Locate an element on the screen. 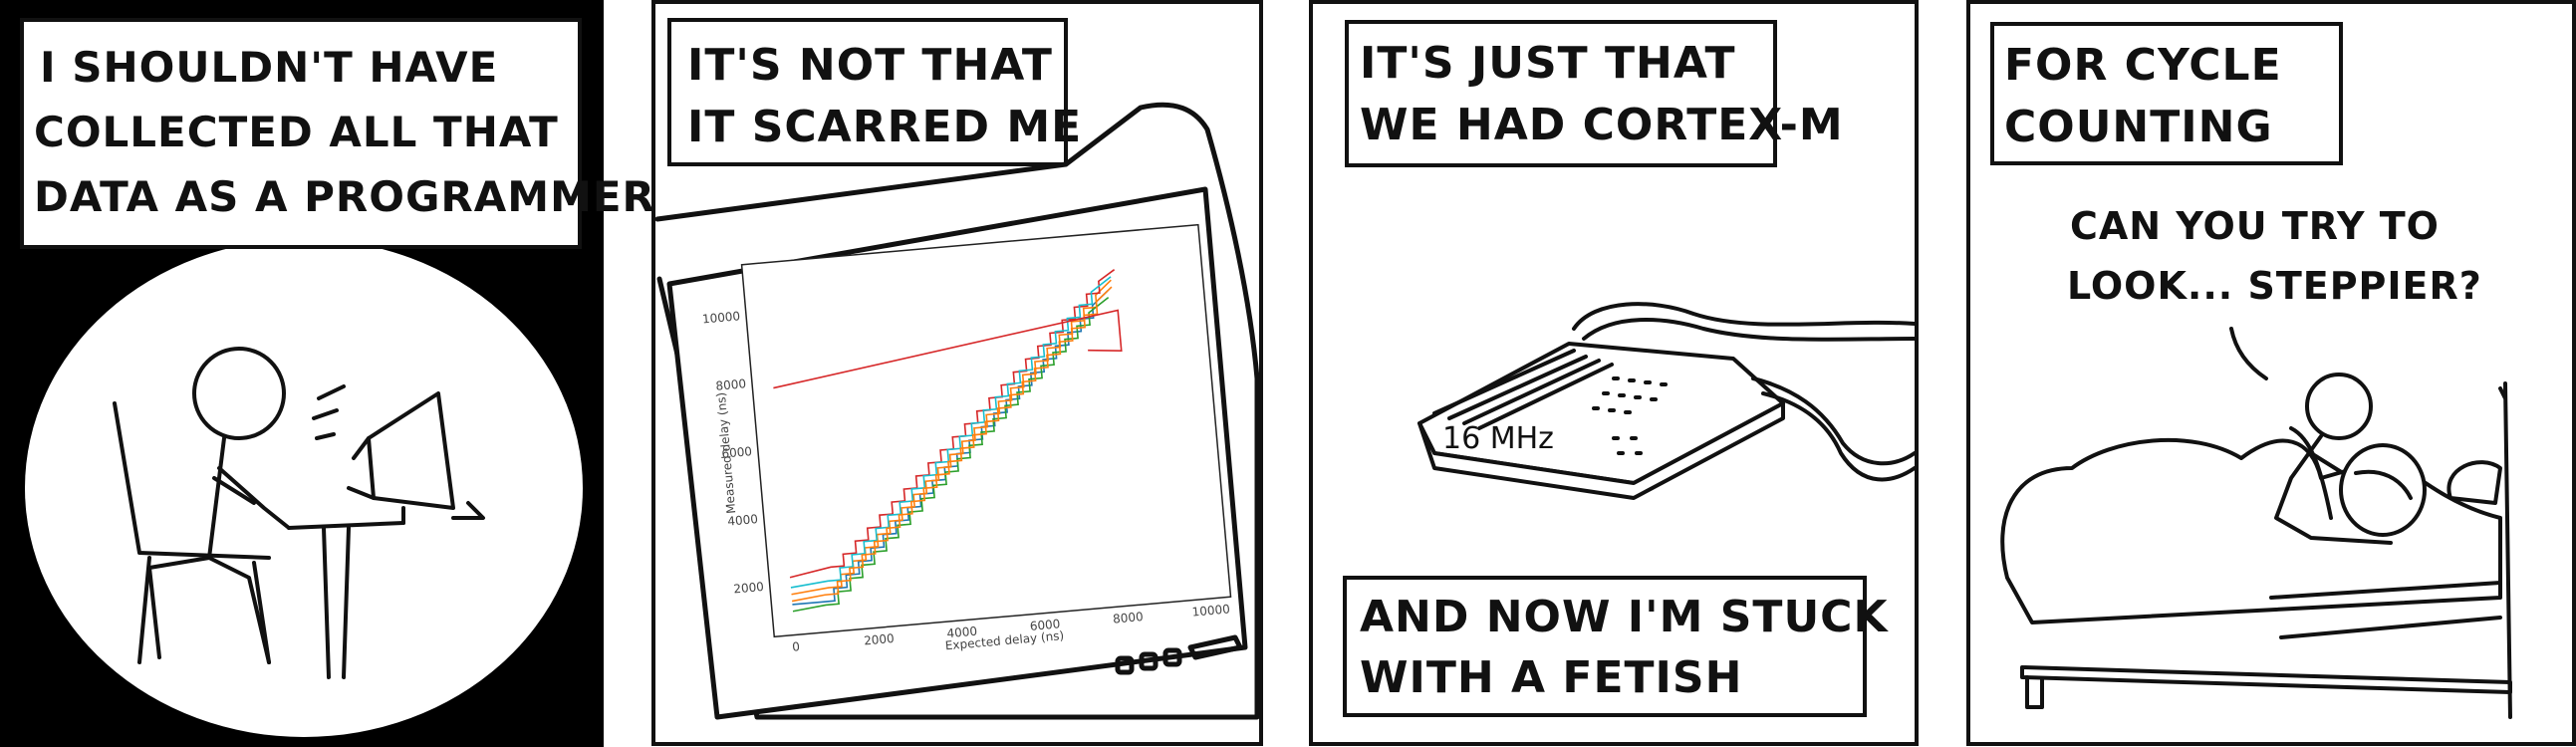  speech-tail is located at coordinates (2248, 353).